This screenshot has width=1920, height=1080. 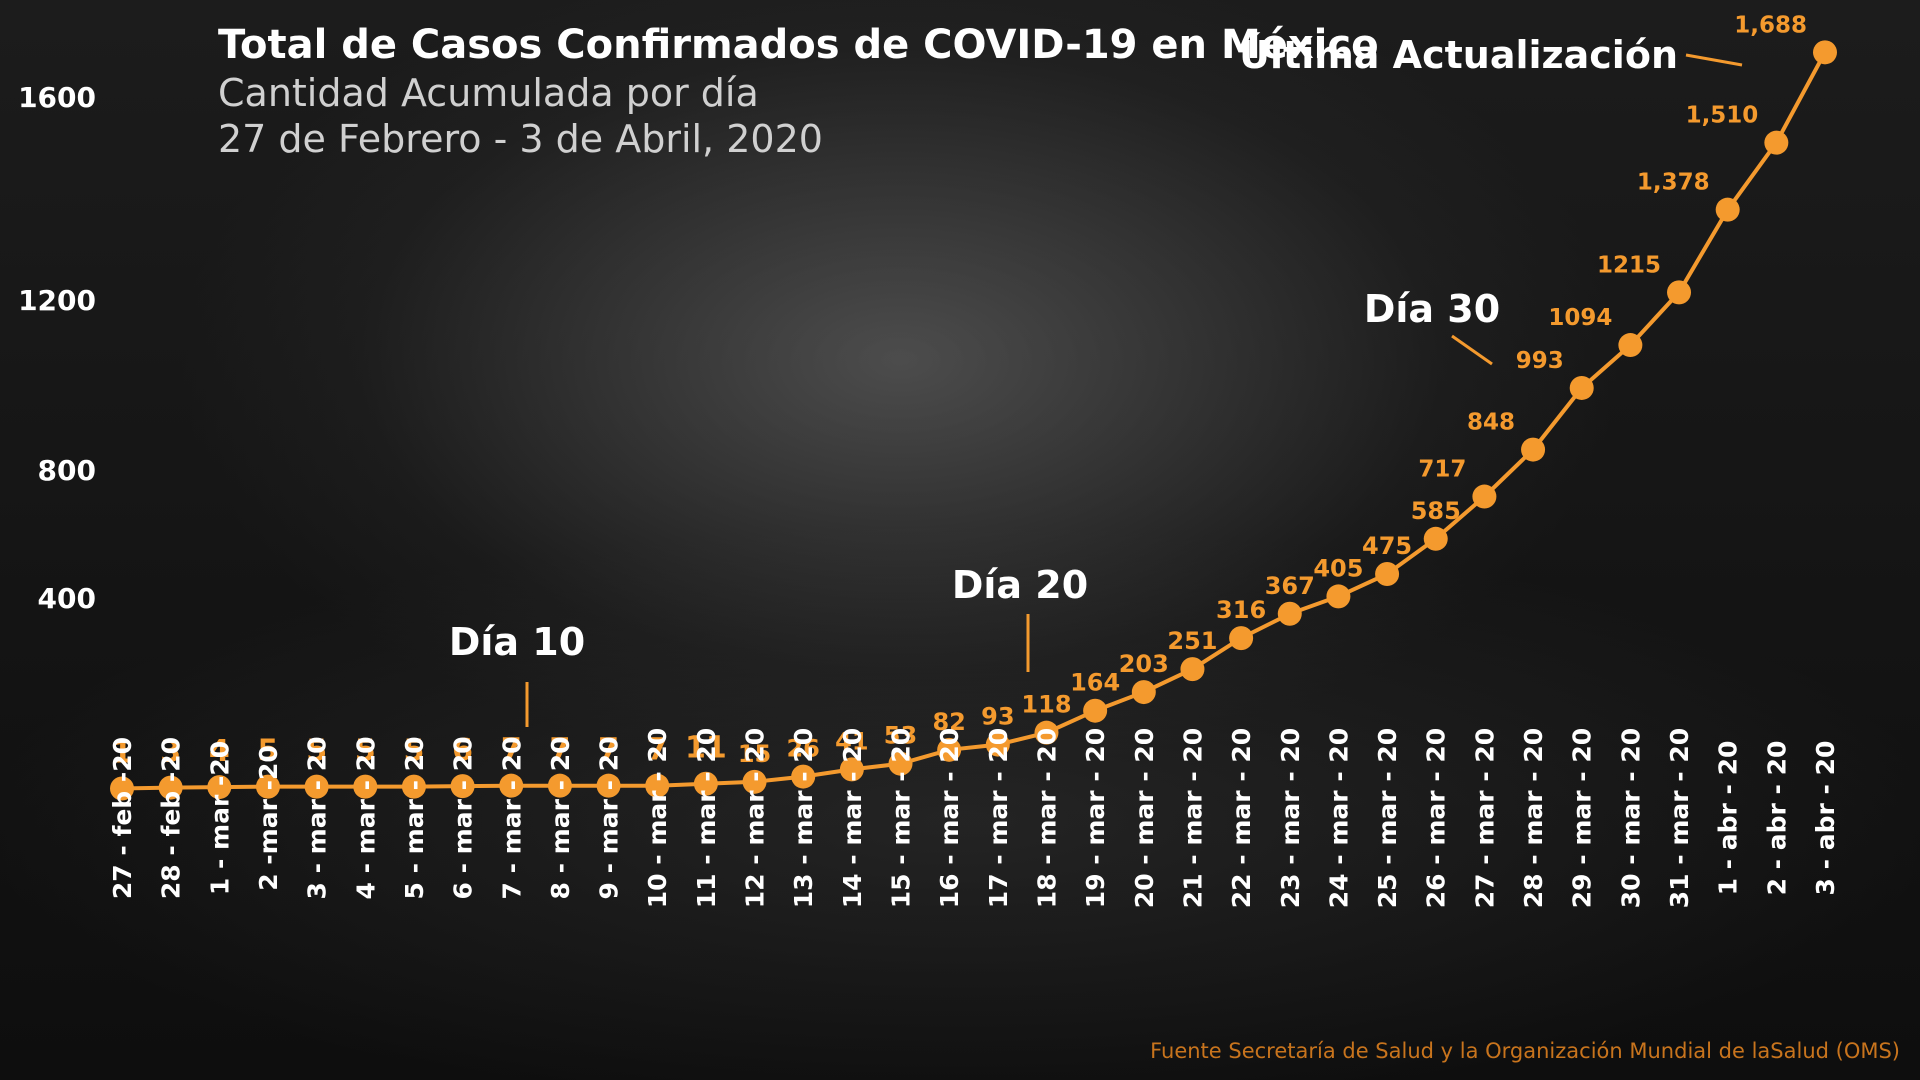 I want to click on x-tick-label: 15 - mar - 20, so click(x=901, y=818).